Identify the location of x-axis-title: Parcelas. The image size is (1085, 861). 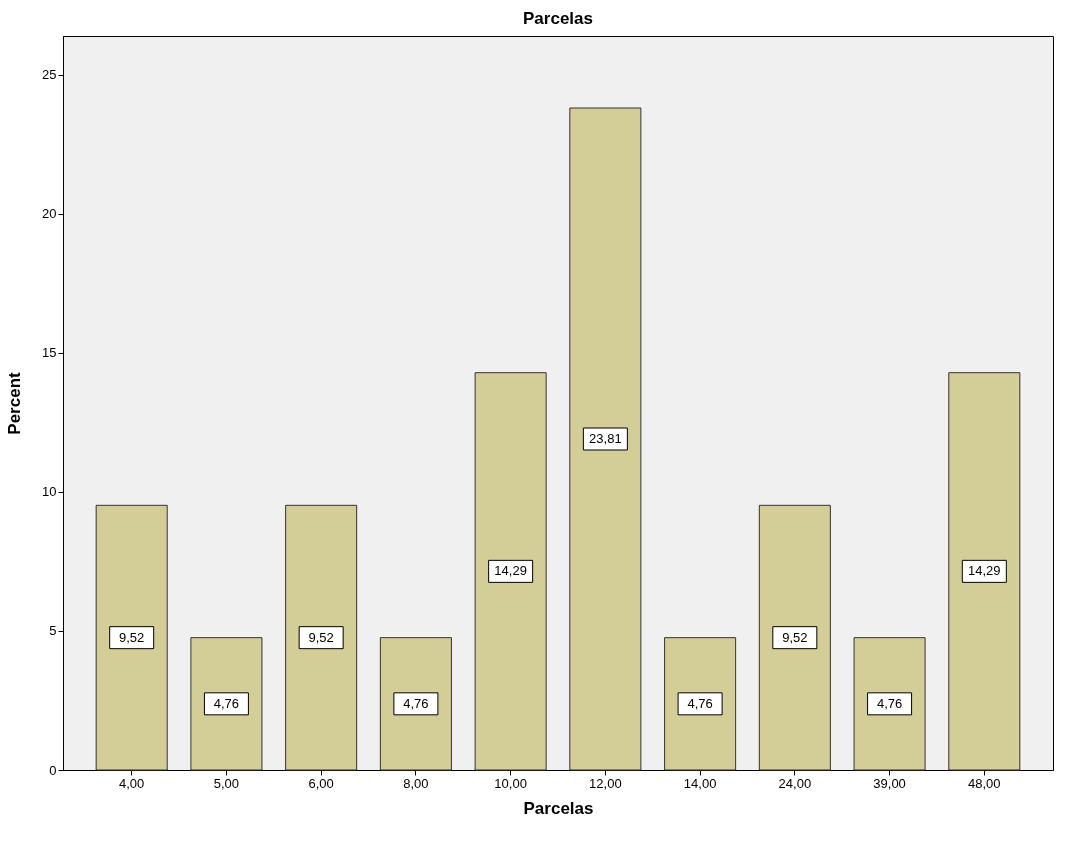
(558, 808).